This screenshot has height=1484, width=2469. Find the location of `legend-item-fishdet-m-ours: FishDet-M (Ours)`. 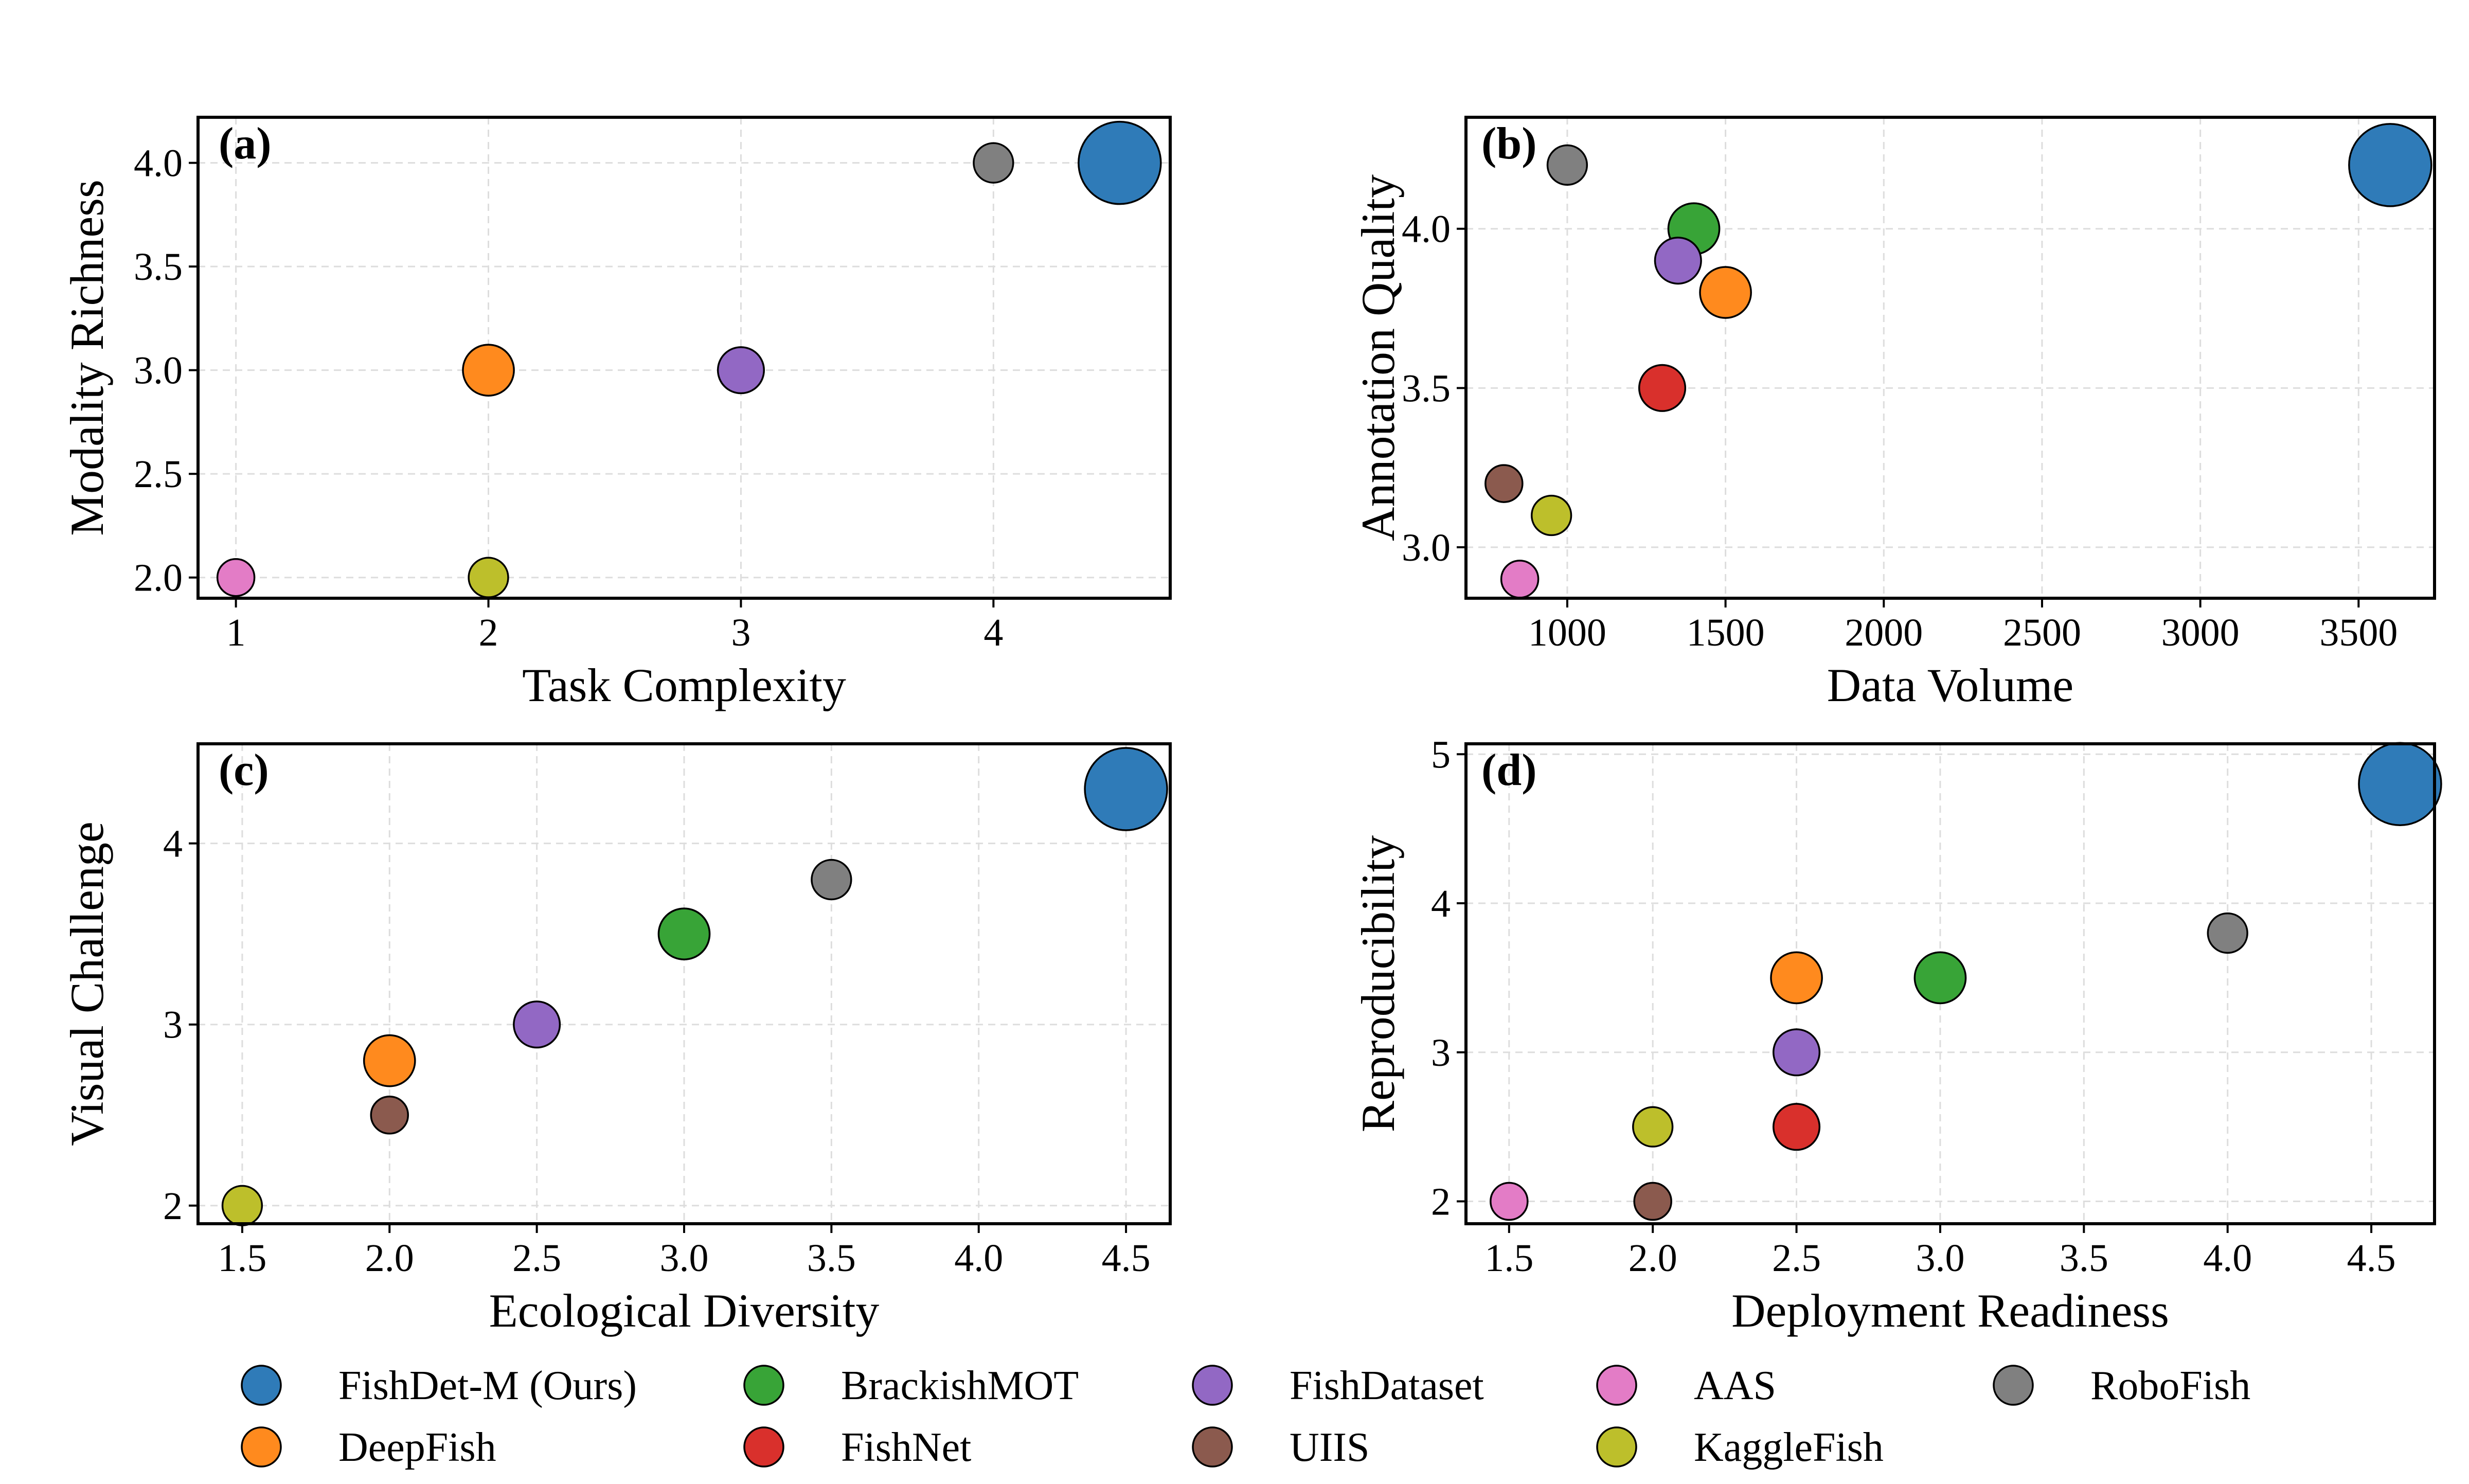

legend-item-fishdet-m-ours: FishDet-M (Ours) is located at coordinates (439, 1385).